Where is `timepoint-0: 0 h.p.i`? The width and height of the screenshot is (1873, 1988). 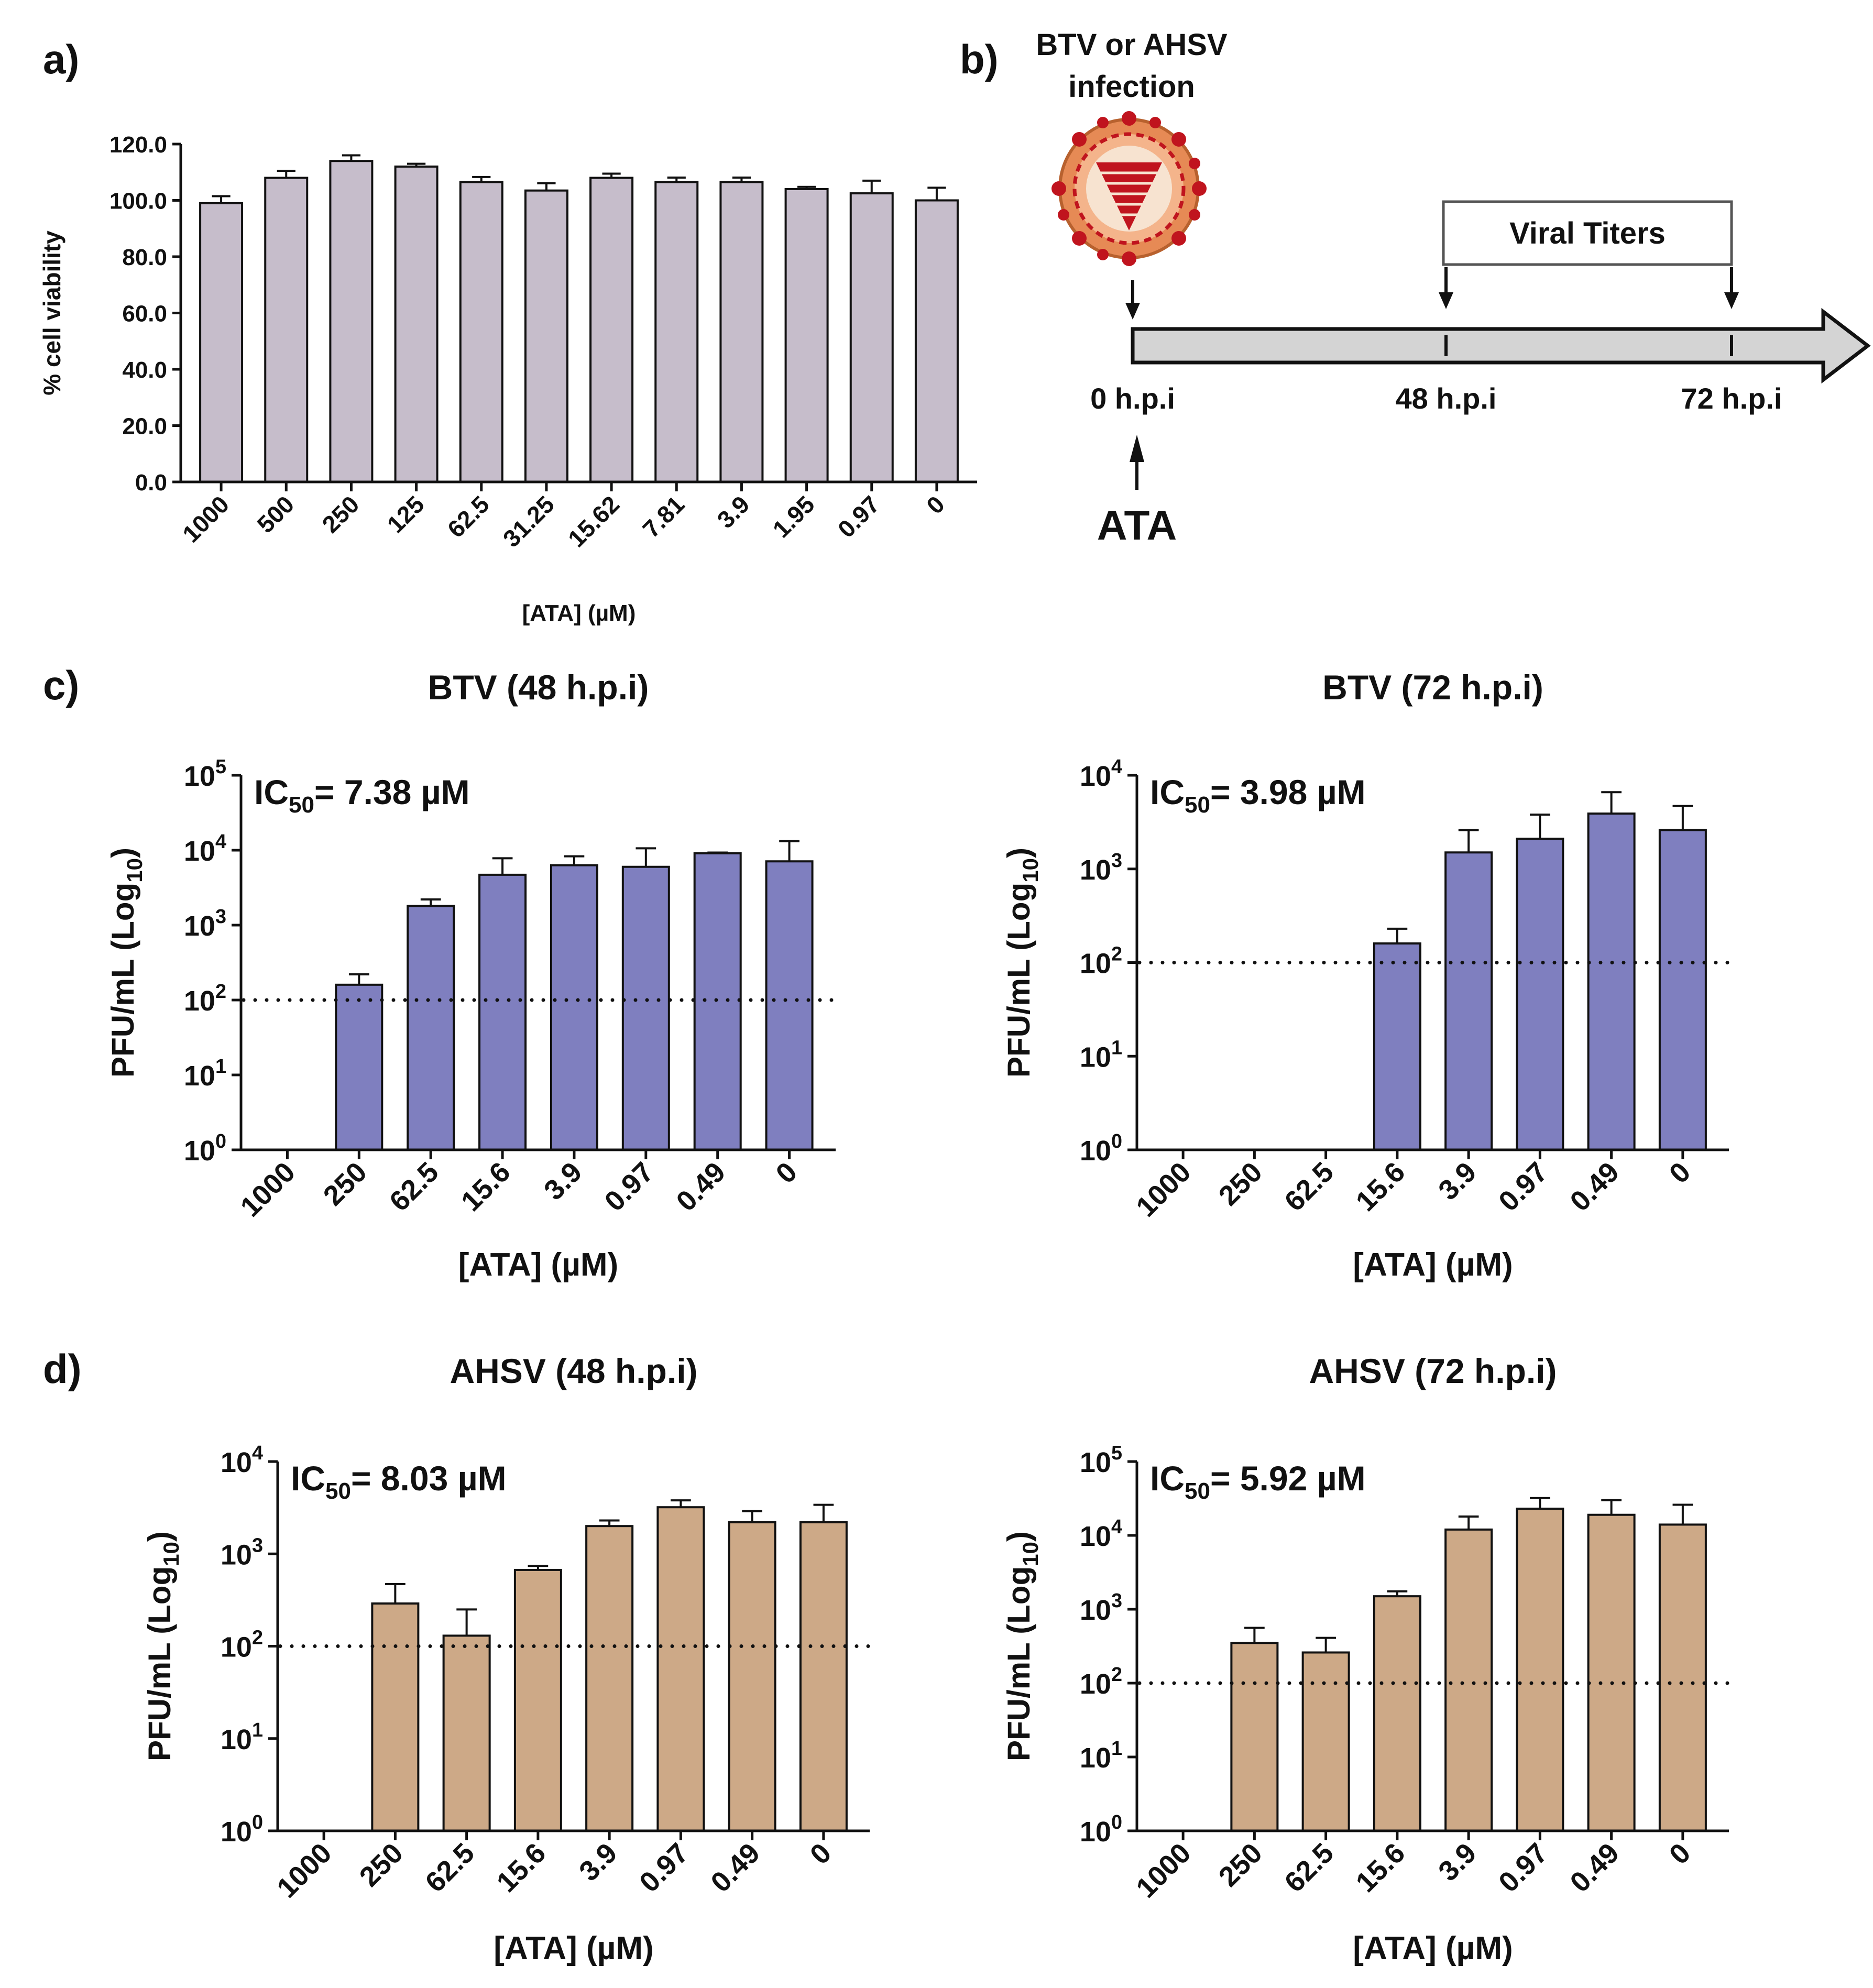
timepoint-0: 0 h.p.i is located at coordinates (1132, 399).